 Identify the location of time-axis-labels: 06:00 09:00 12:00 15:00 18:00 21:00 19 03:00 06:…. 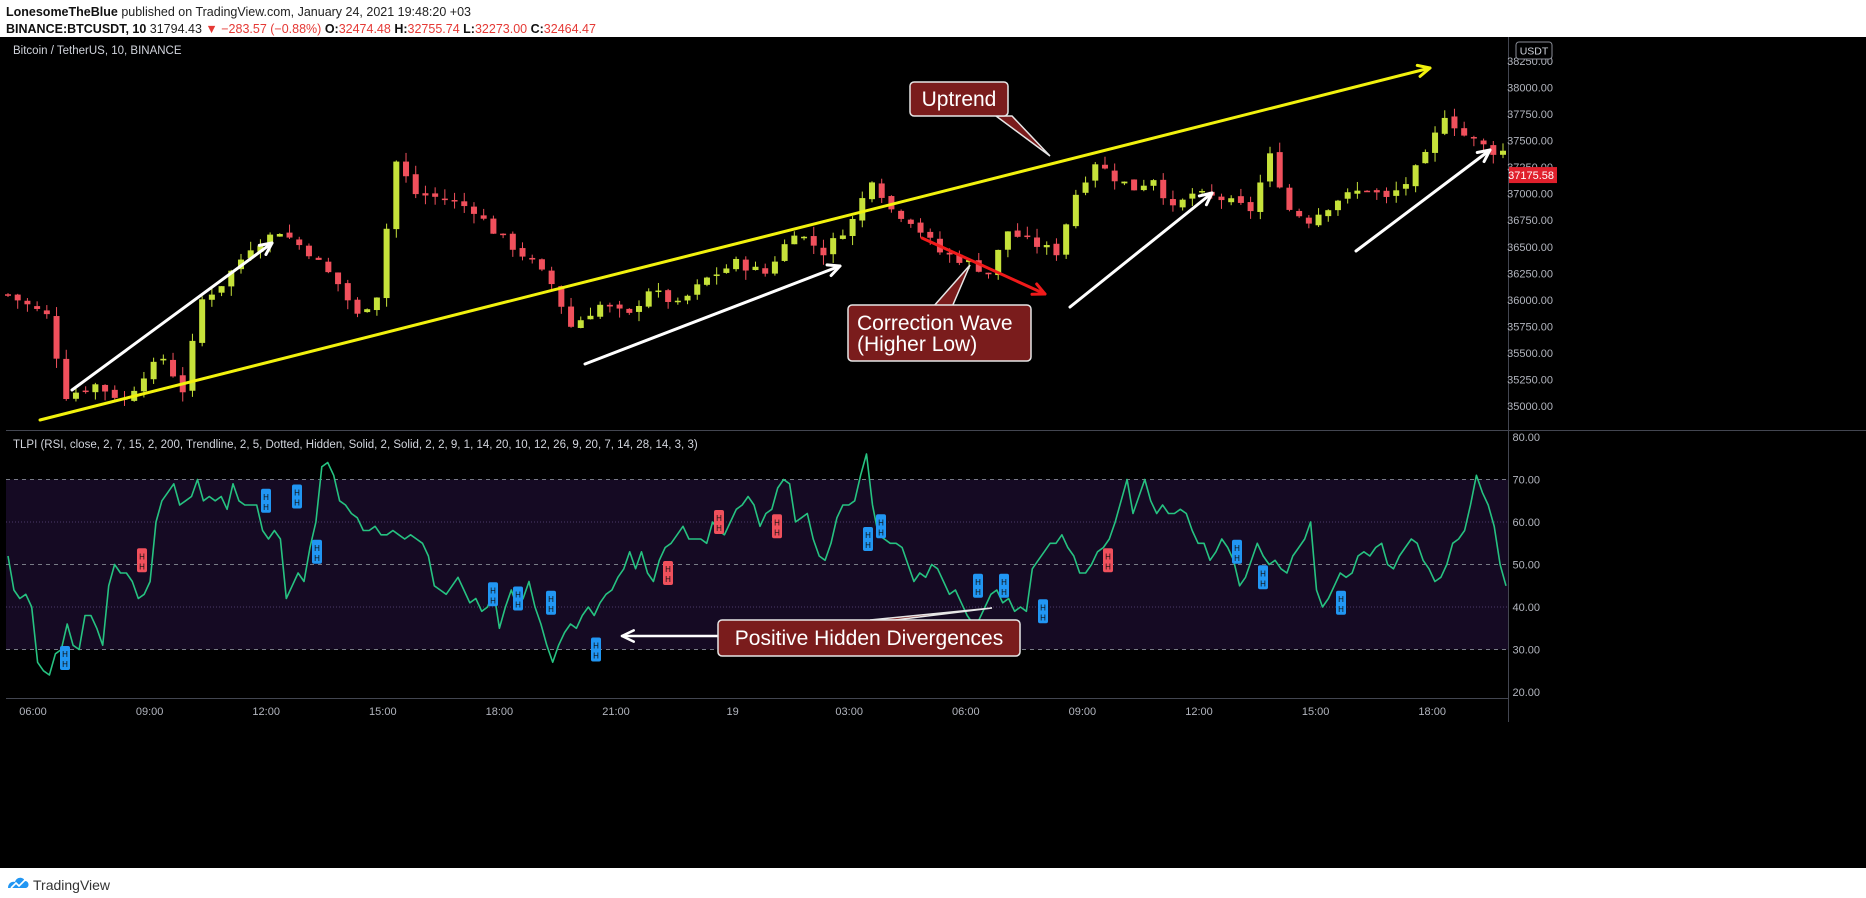
(732, 712).